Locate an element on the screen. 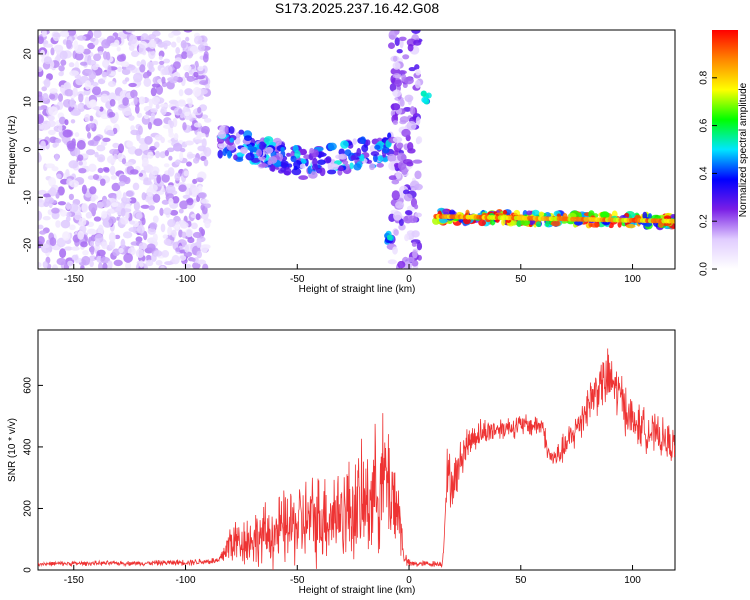 Image resolution: width=750 pixels, height=600 pixels. colorbar-scale is located at coordinates (725, 149).